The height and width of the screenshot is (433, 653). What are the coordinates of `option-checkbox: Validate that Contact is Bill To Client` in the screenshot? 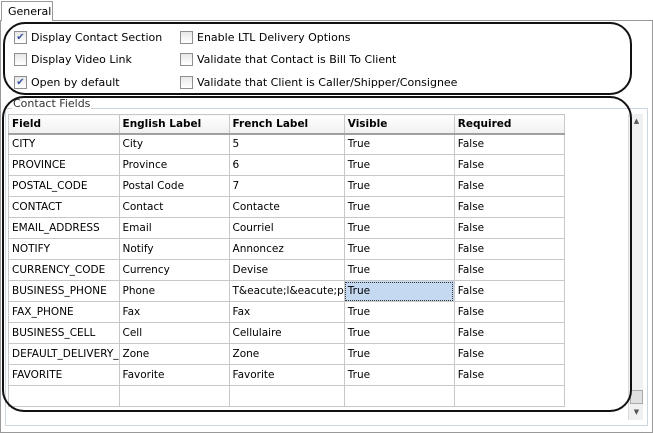 It's located at (288, 59).